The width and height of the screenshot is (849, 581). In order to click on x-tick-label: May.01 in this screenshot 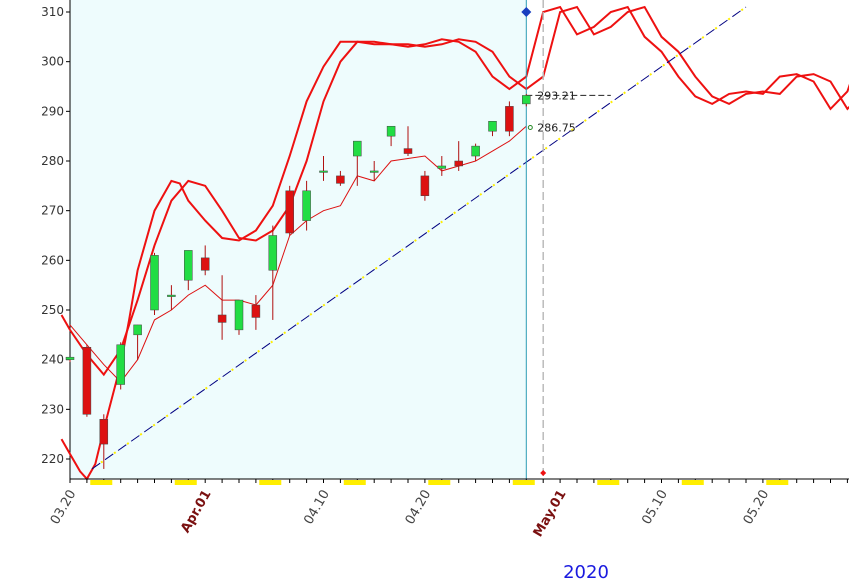, I will do `click(550, 514)`.